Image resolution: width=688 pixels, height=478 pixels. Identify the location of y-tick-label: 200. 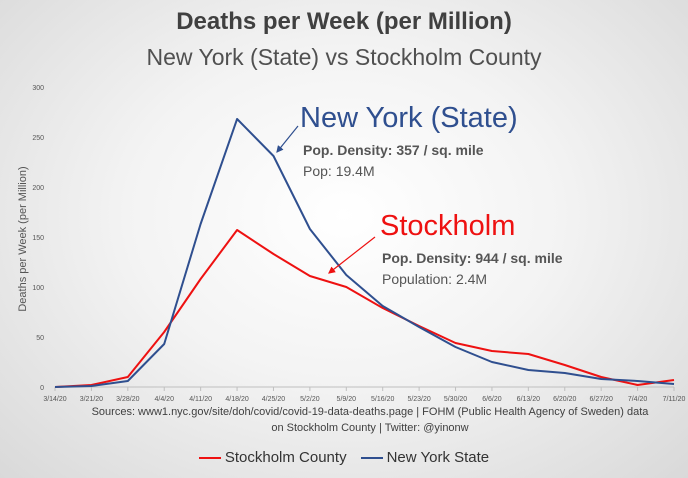
(38, 188).